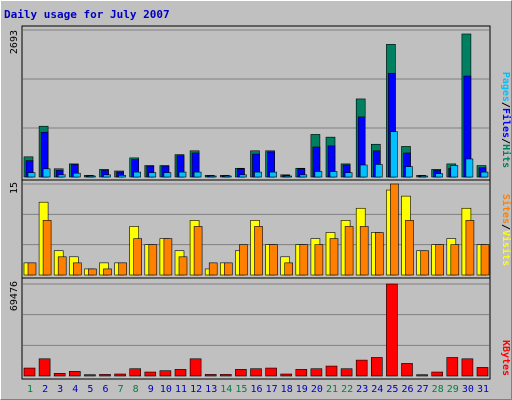  Describe the element at coordinates (347, 389) in the screenshot. I see `day-label-22: 22` at that location.